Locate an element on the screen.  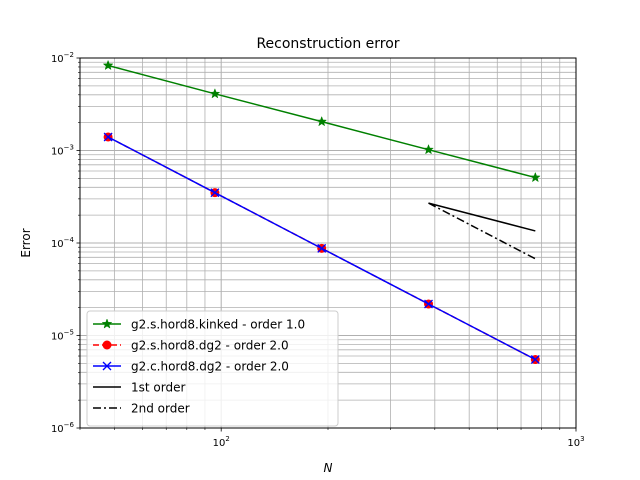
legend-box is located at coordinates (212, 368).